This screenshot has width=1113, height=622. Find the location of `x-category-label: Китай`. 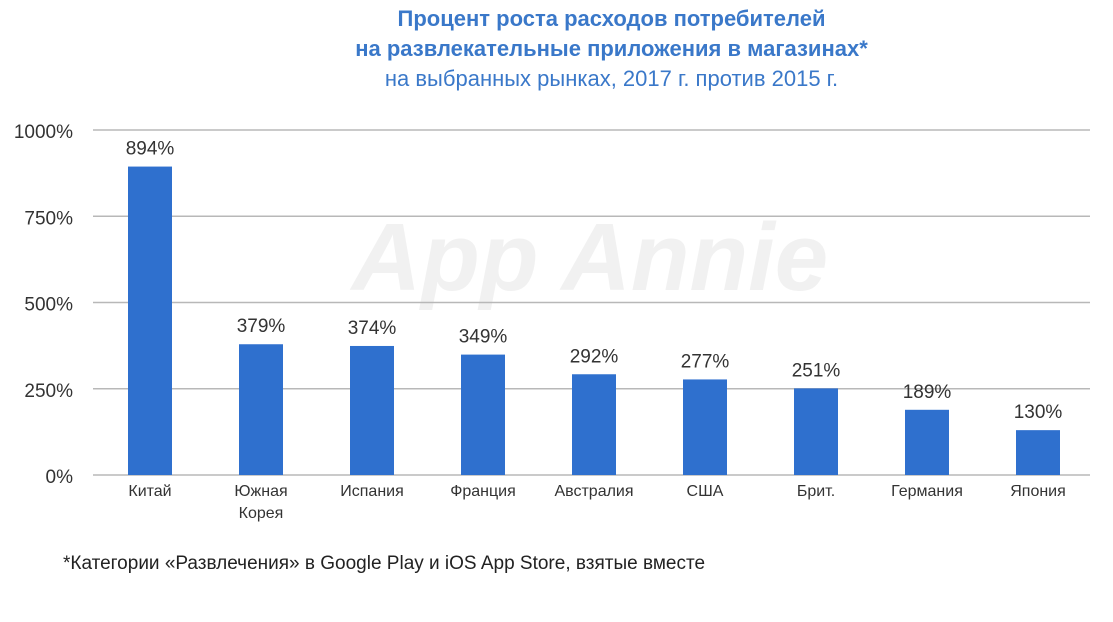

x-category-label: Китай is located at coordinates (149, 491).